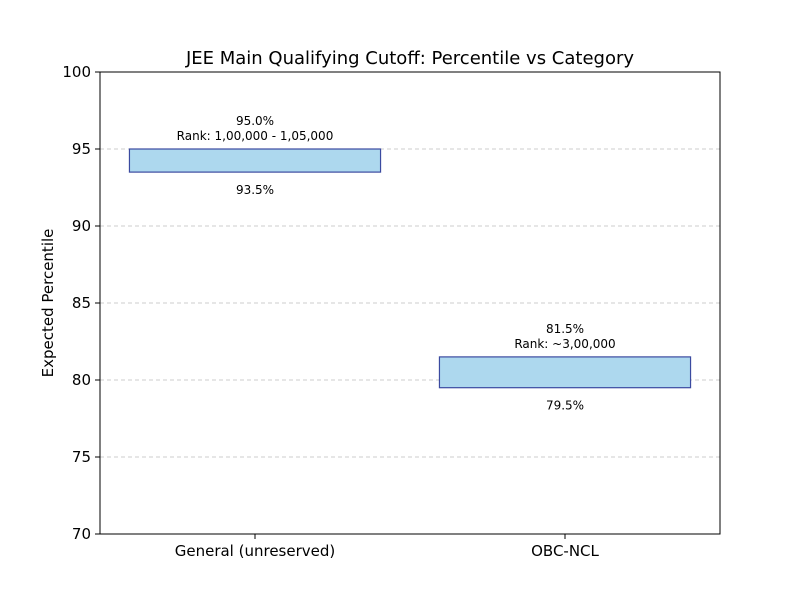 This screenshot has height=600, width=800. What do you see at coordinates (565, 551) in the screenshot?
I see `x-tick-label: OBC-NCL` at bounding box center [565, 551].